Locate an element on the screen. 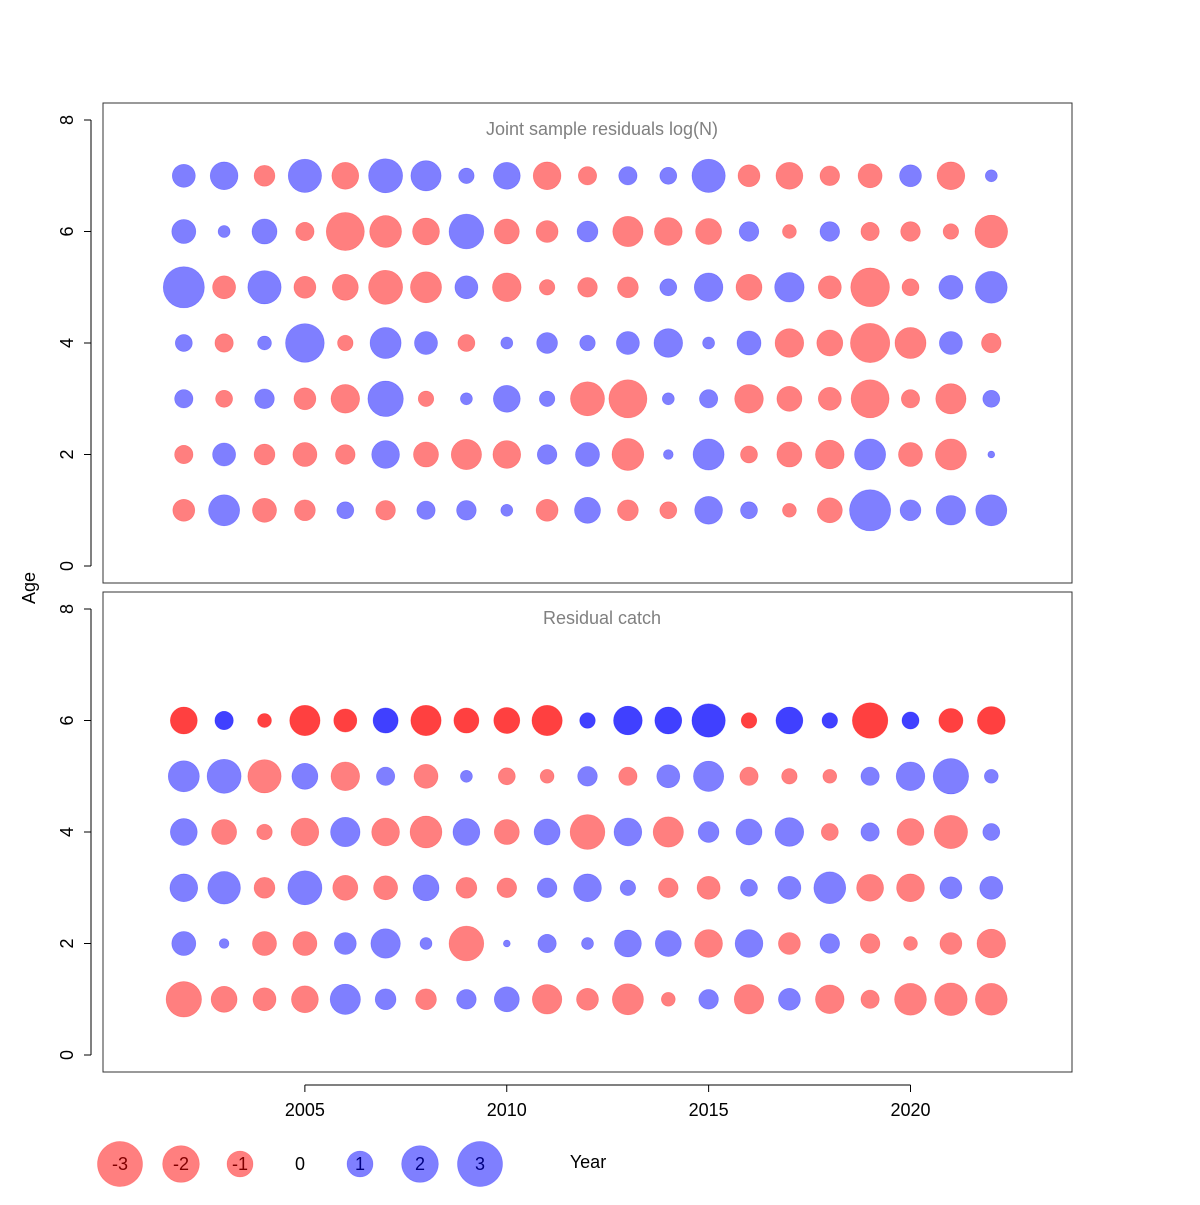  x-tick-label: 2010 is located at coordinates (507, 1110).